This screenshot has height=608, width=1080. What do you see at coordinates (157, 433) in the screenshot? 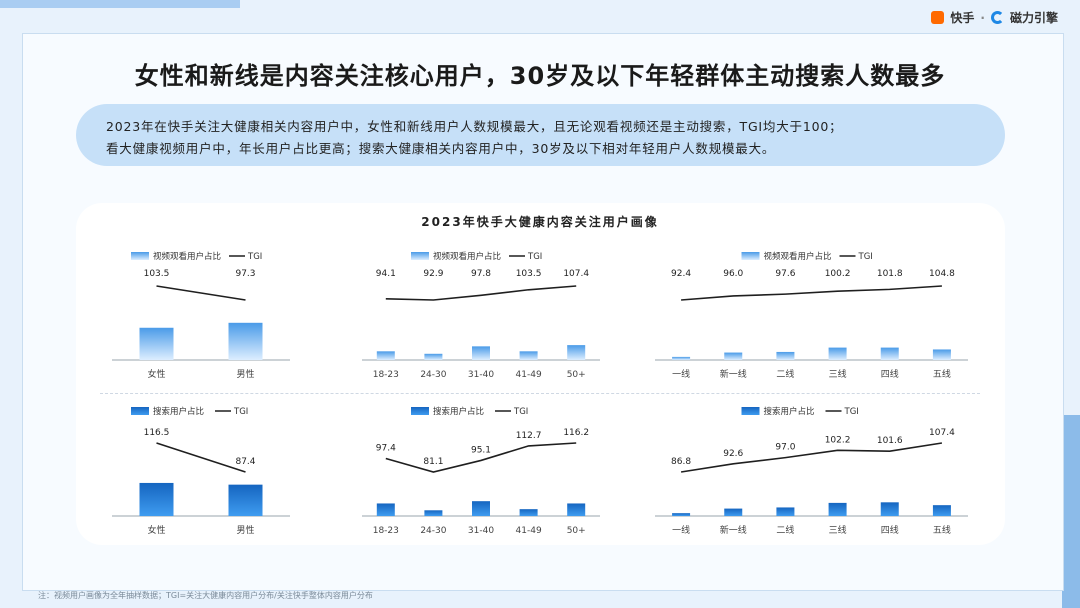
I see `tgi-value-label: 116.5` at bounding box center [157, 433].